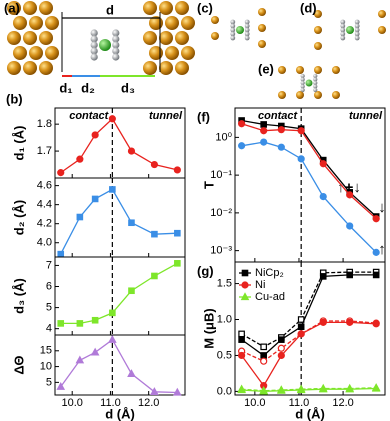 The width and height of the screenshot is (390, 421). Describe the element at coordinates (88, 87) in the screenshot. I see `d2-label: d₂` at that location.